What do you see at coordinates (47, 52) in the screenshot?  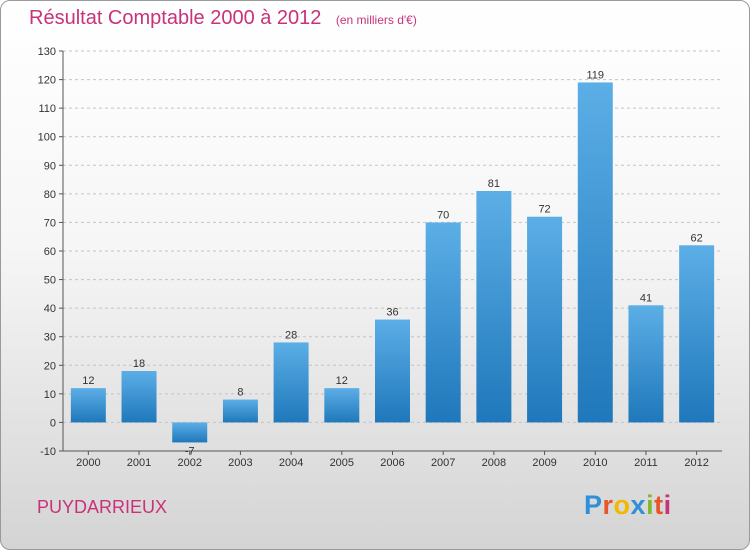 I see `y-tick-label: 130` at bounding box center [47, 52].